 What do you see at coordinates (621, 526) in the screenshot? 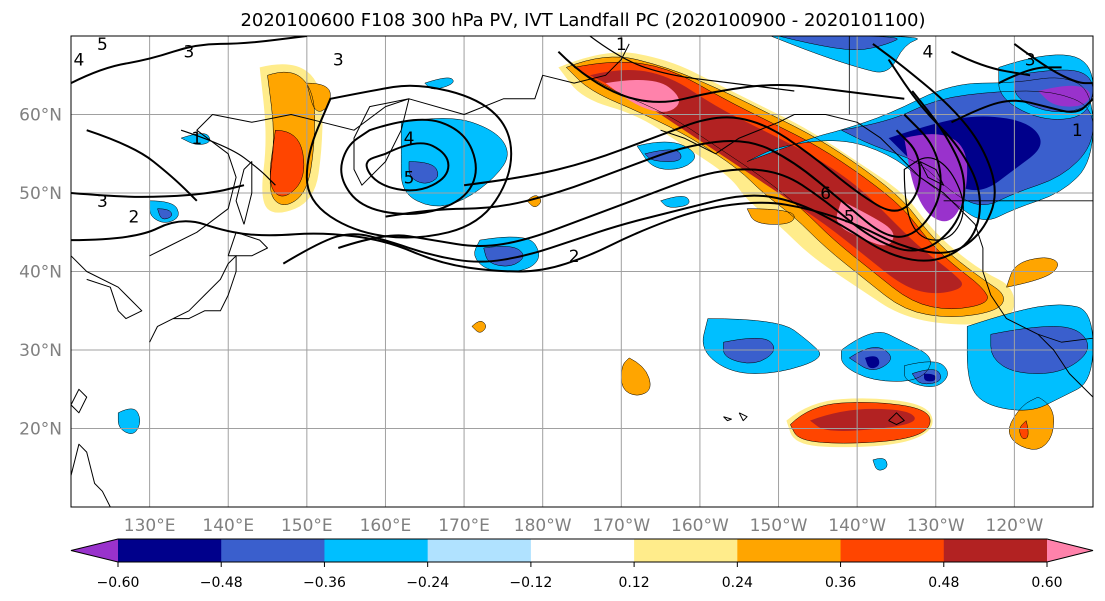
I see `longitude-label: 170°W` at bounding box center [621, 526].